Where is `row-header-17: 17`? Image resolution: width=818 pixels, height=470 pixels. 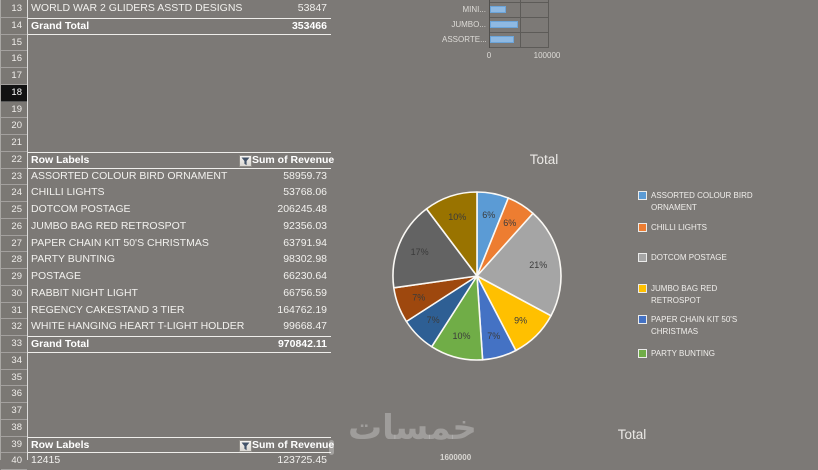 row-header-17: 17 is located at coordinates (14, 76).